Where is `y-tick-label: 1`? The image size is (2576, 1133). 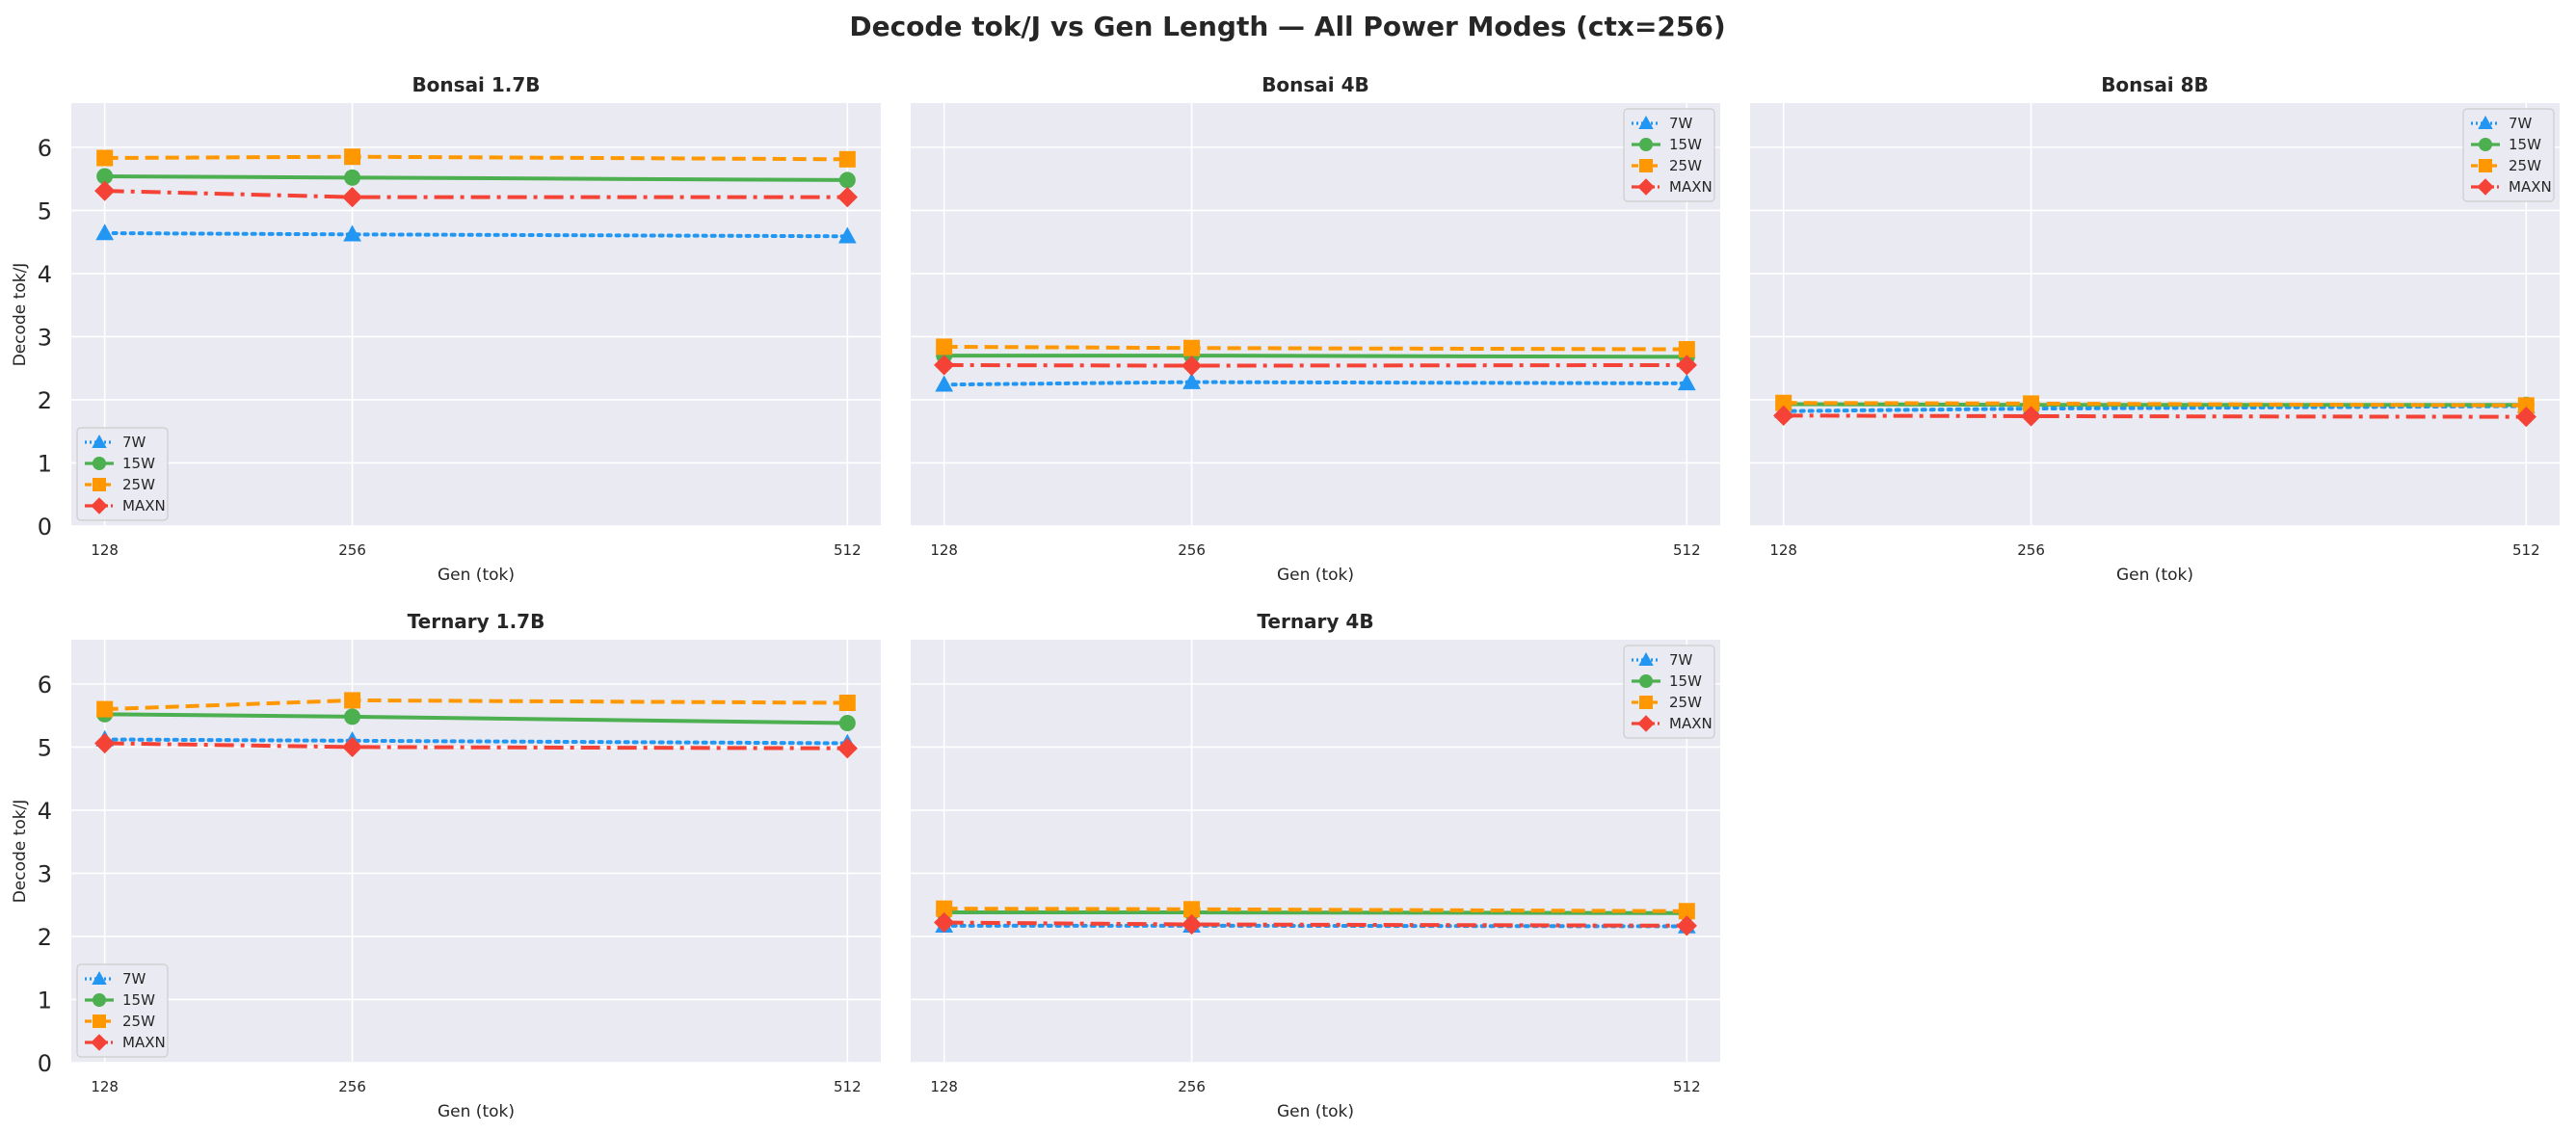 y-tick-label: 1 is located at coordinates (45, 463).